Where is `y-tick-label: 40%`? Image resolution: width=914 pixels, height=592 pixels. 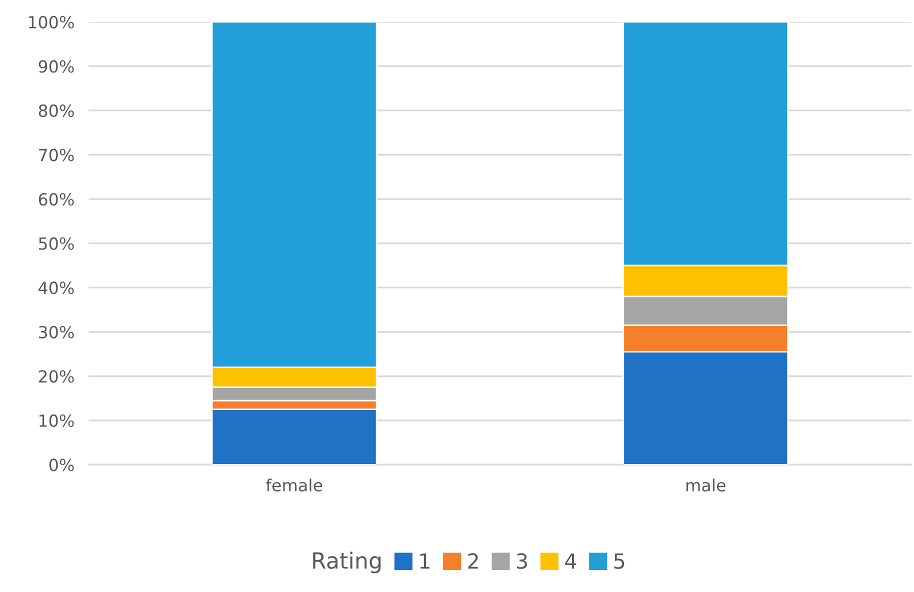 y-tick-label: 40% is located at coordinates (56, 288).